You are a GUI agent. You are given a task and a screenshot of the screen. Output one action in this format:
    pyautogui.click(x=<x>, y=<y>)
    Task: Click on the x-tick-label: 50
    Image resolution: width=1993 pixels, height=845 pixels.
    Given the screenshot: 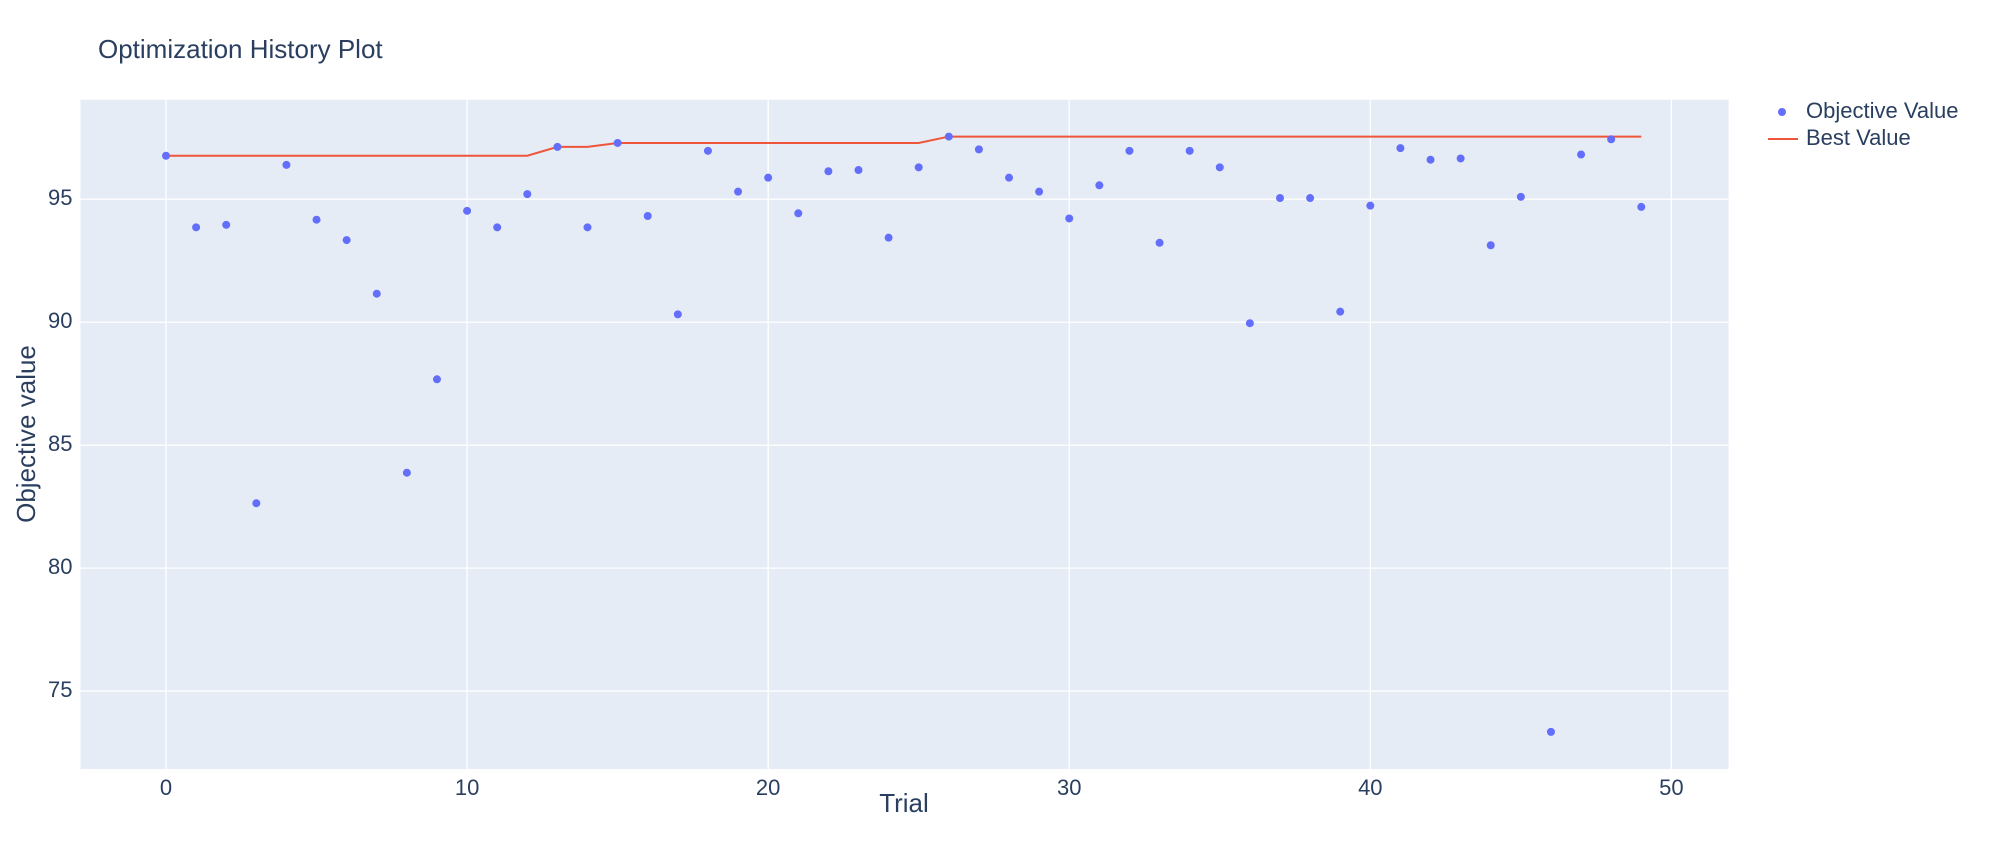 What is the action you would take?
    pyautogui.click(x=1671, y=787)
    